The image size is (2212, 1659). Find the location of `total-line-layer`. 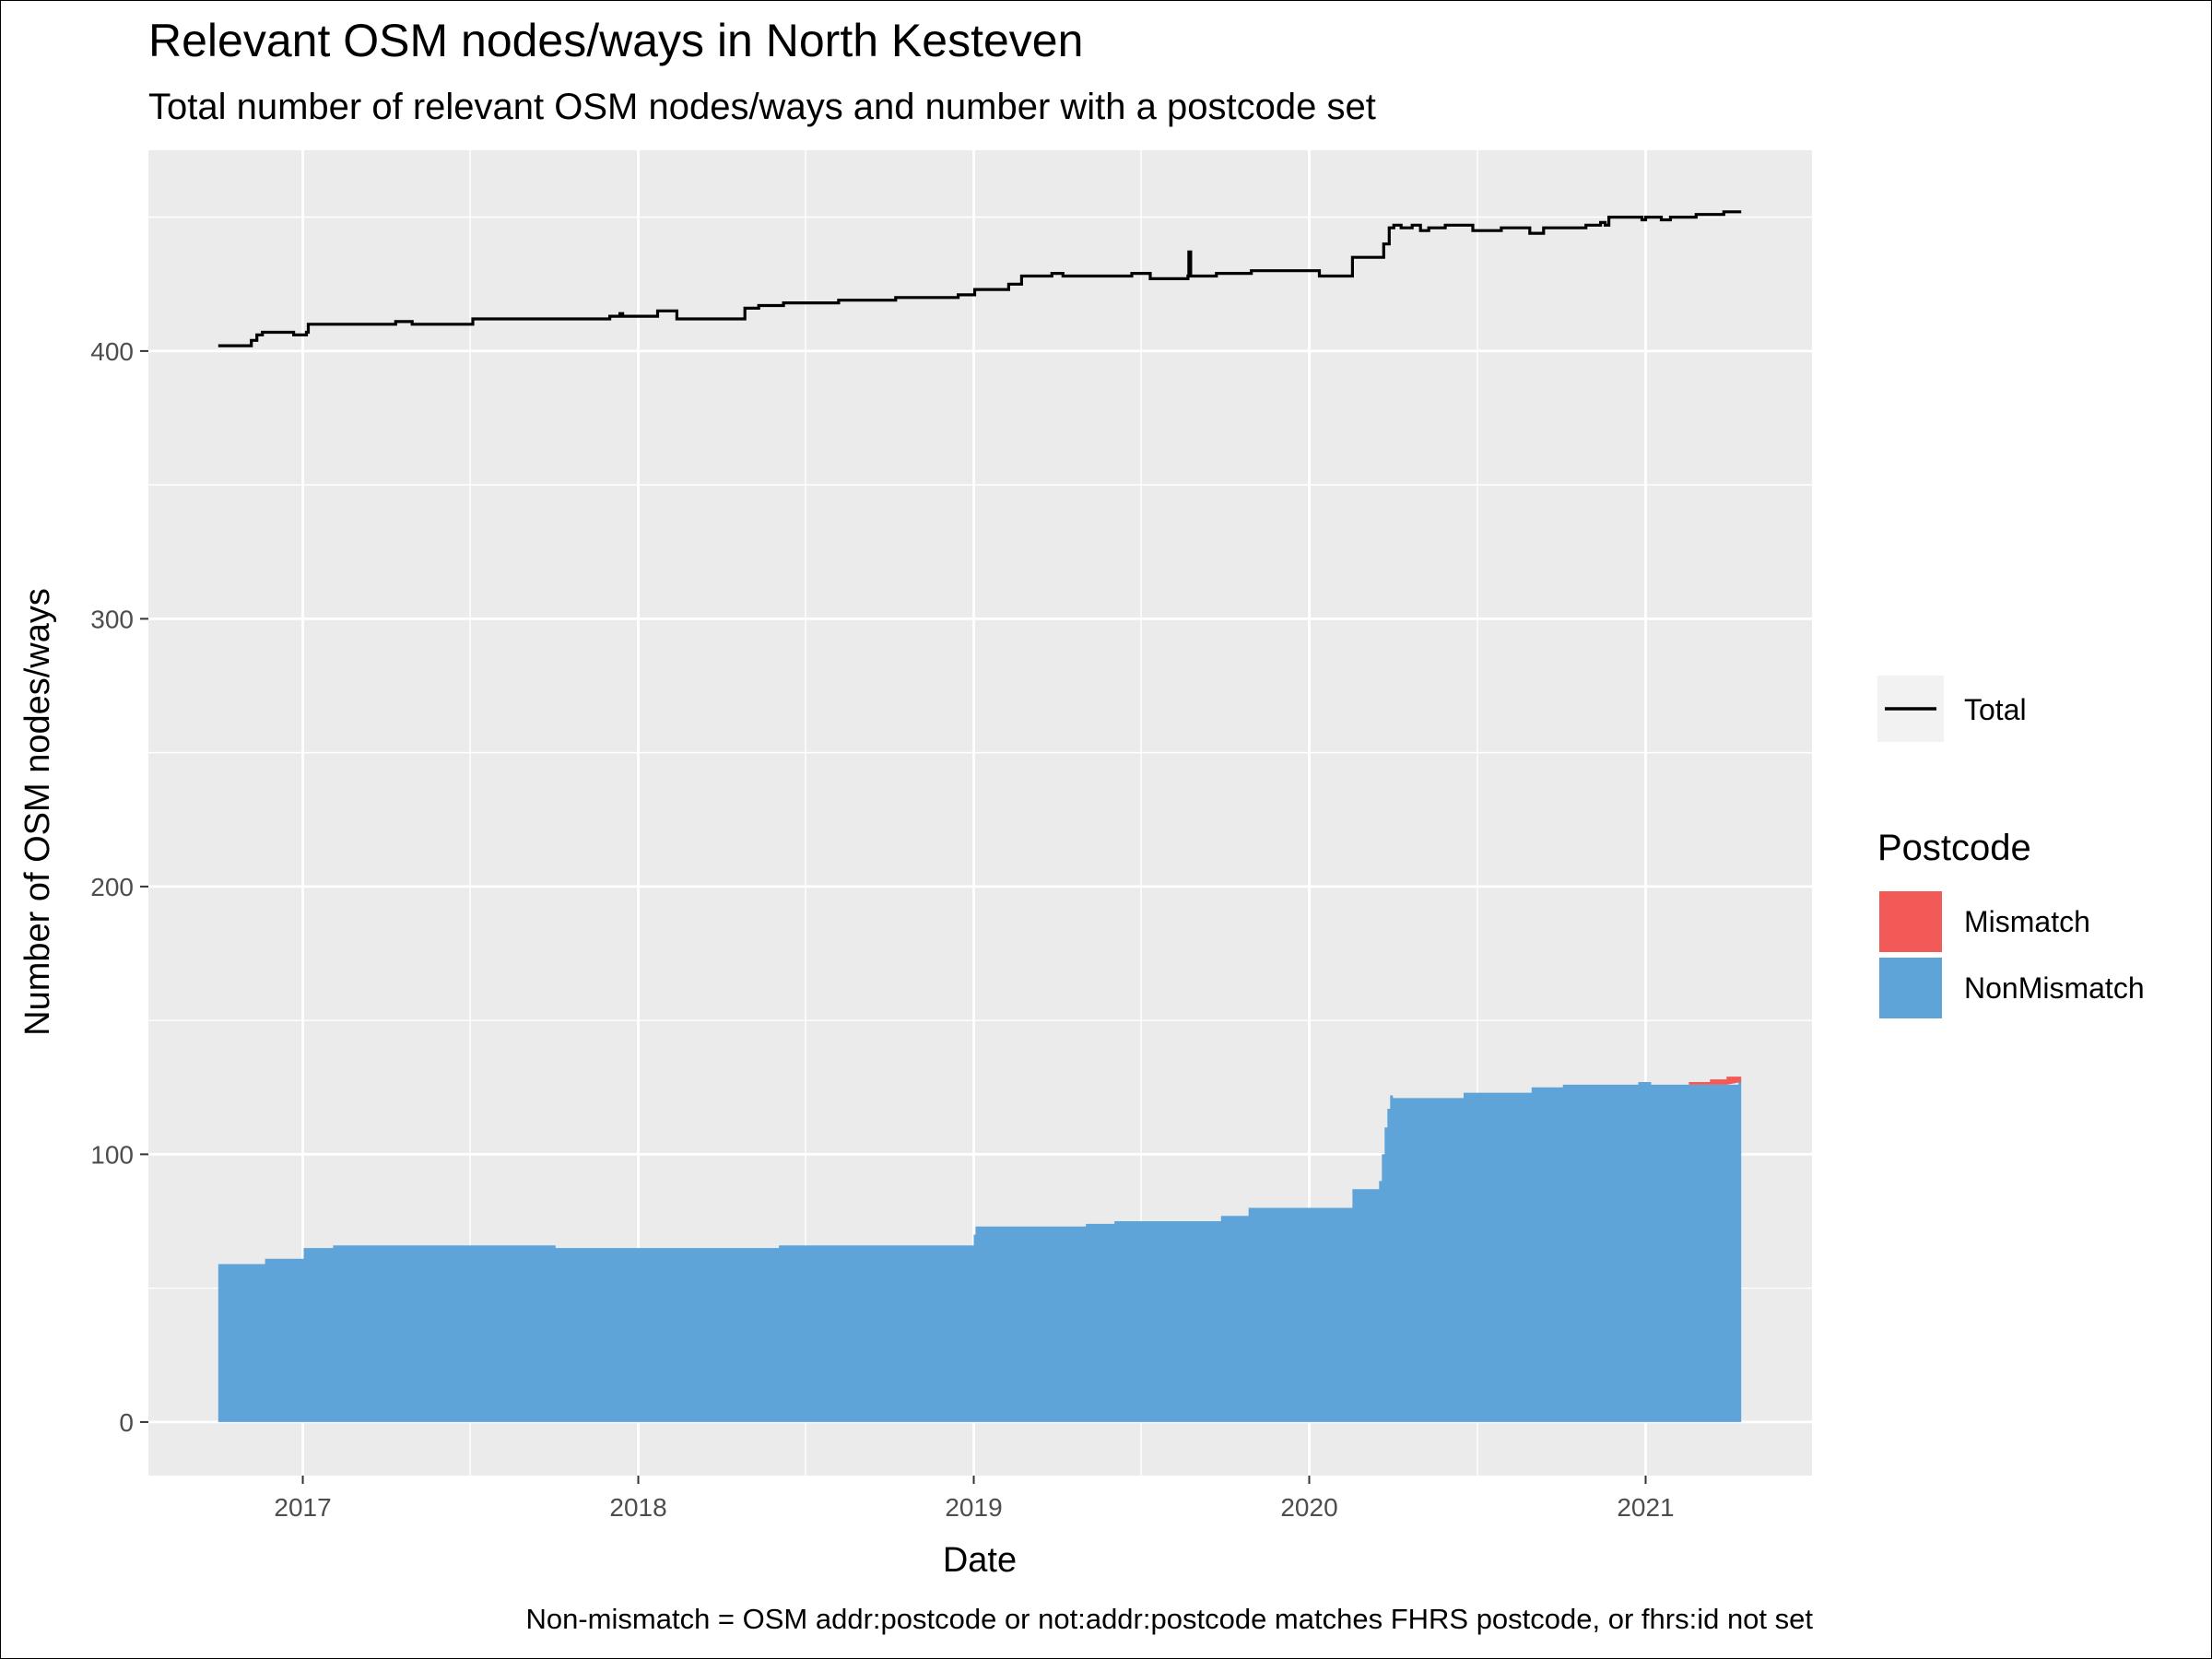

total-line-layer is located at coordinates (980, 278).